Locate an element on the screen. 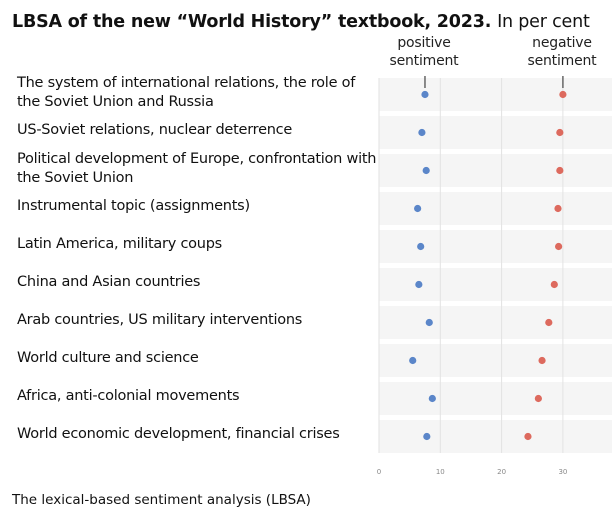 This screenshot has height=509, width=616. category-label: Latin America, military coups is located at coordinates (119, 244).